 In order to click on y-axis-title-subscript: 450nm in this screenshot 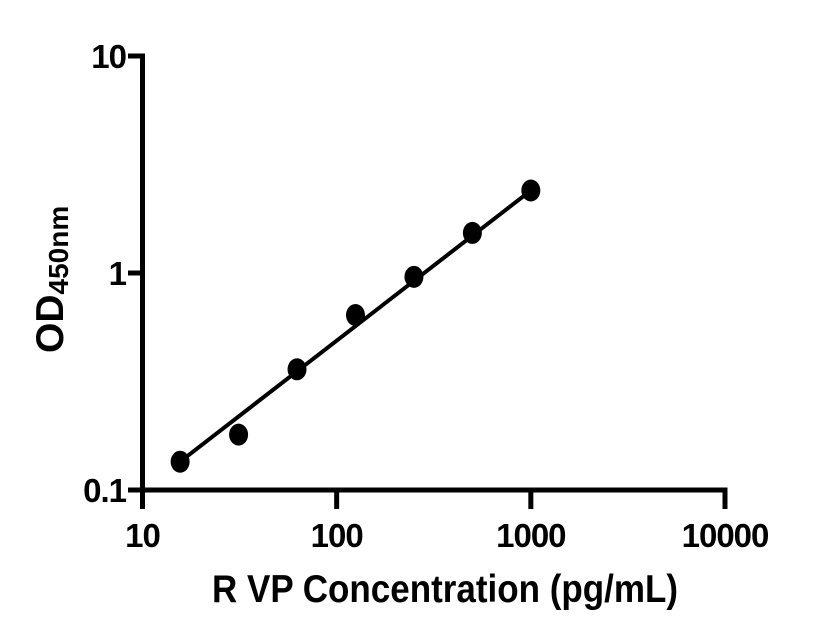, I will do `click(58, 250)`.